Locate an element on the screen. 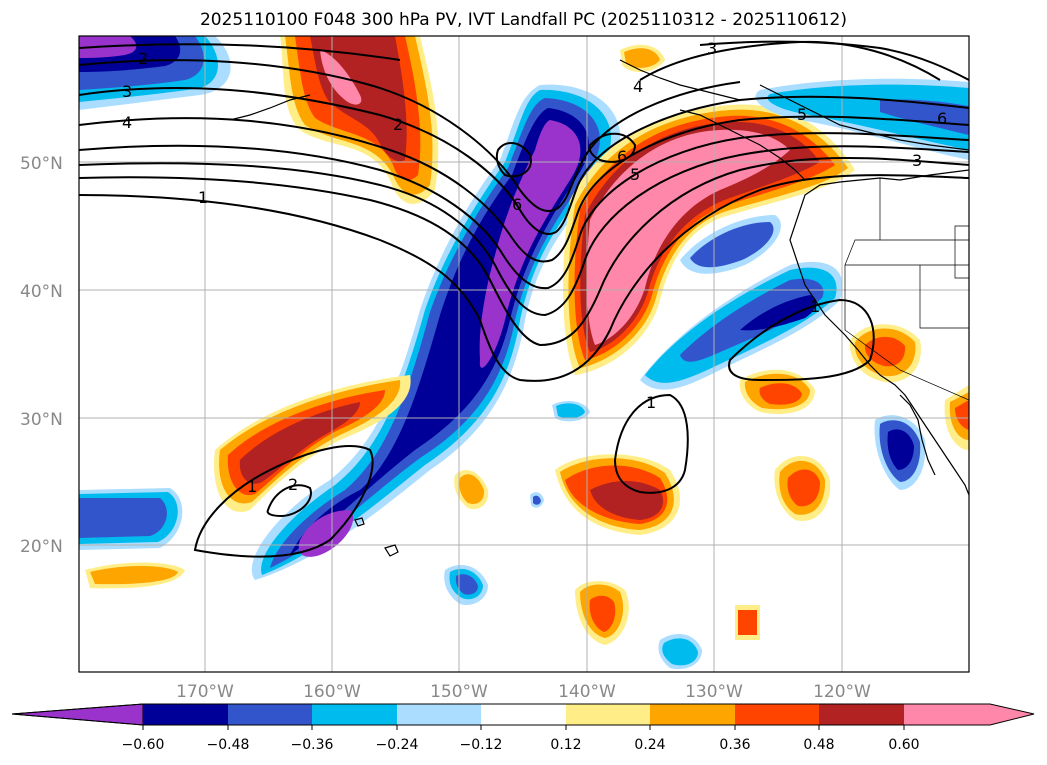 Image resolution: width=1047 pixels, height=765 pixels. lon-label: 140°W is located at coordinates (587, 692).